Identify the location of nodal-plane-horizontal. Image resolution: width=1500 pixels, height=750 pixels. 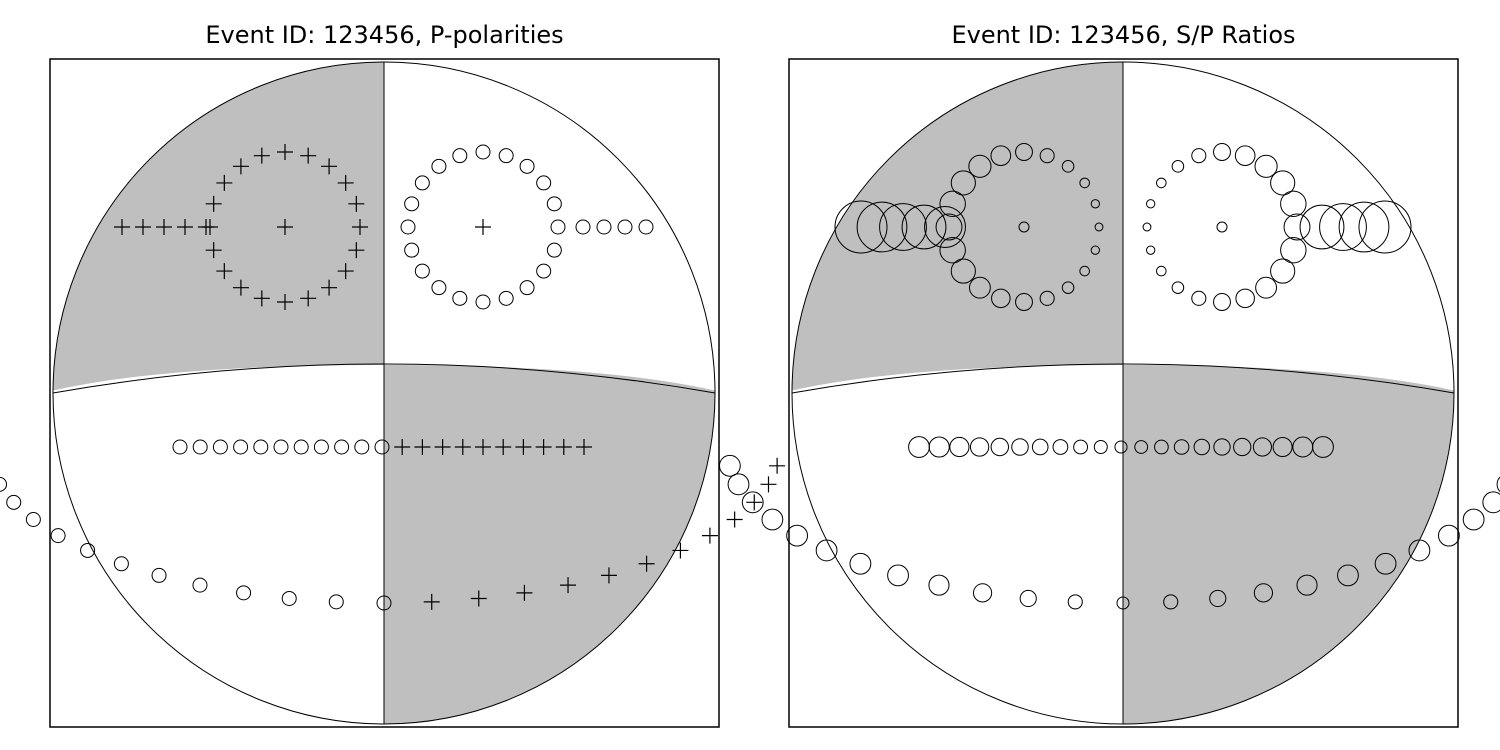
(1123, 378).